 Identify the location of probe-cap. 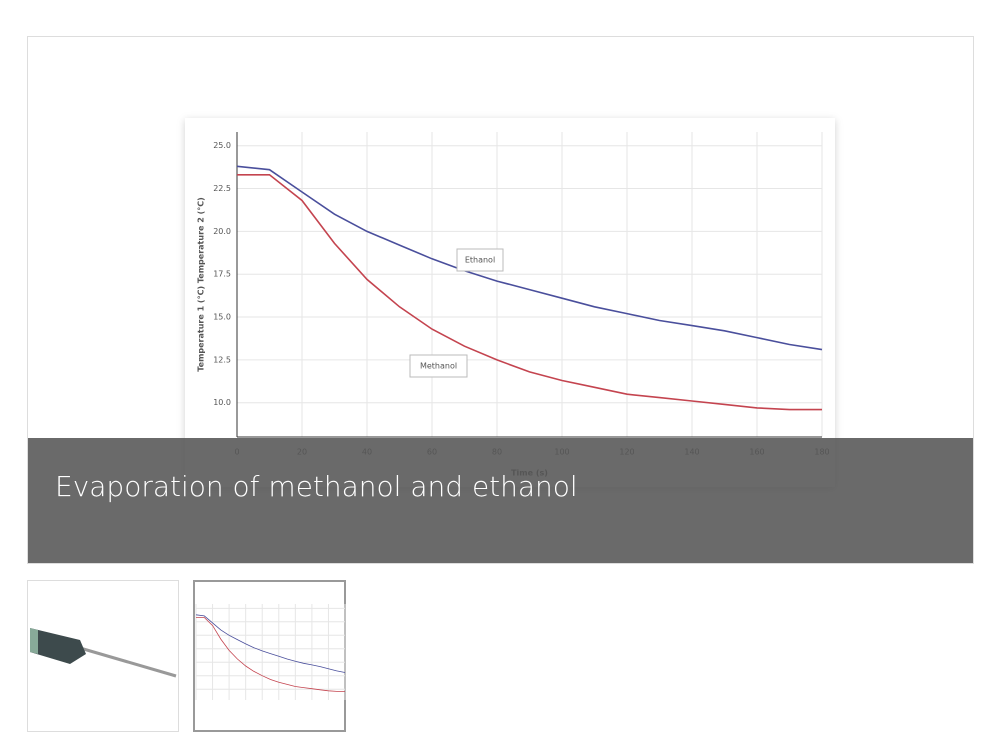
(34, 641).